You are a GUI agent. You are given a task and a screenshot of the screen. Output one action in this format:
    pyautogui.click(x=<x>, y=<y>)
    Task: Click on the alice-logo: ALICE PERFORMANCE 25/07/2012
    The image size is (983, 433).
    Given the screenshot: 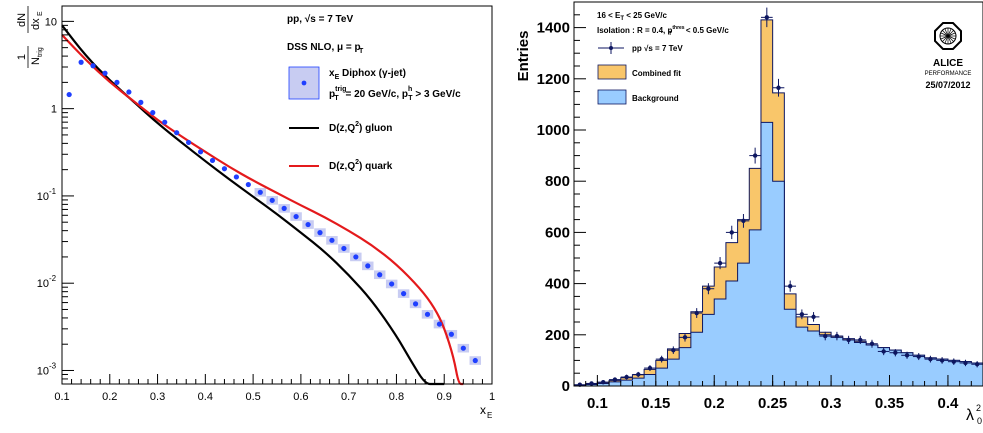 What is the action you would take?
    pyautogui.click(x=948, y=56)
    